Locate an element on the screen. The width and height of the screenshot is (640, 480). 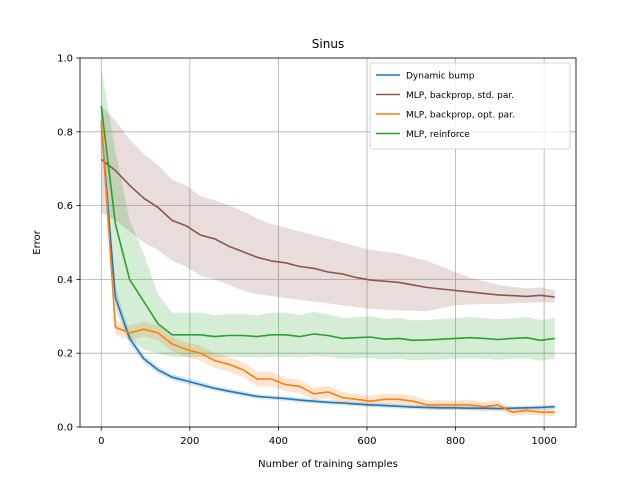
legend-label: MLP, backprop, std. par. is located at coordinates (460, 96).